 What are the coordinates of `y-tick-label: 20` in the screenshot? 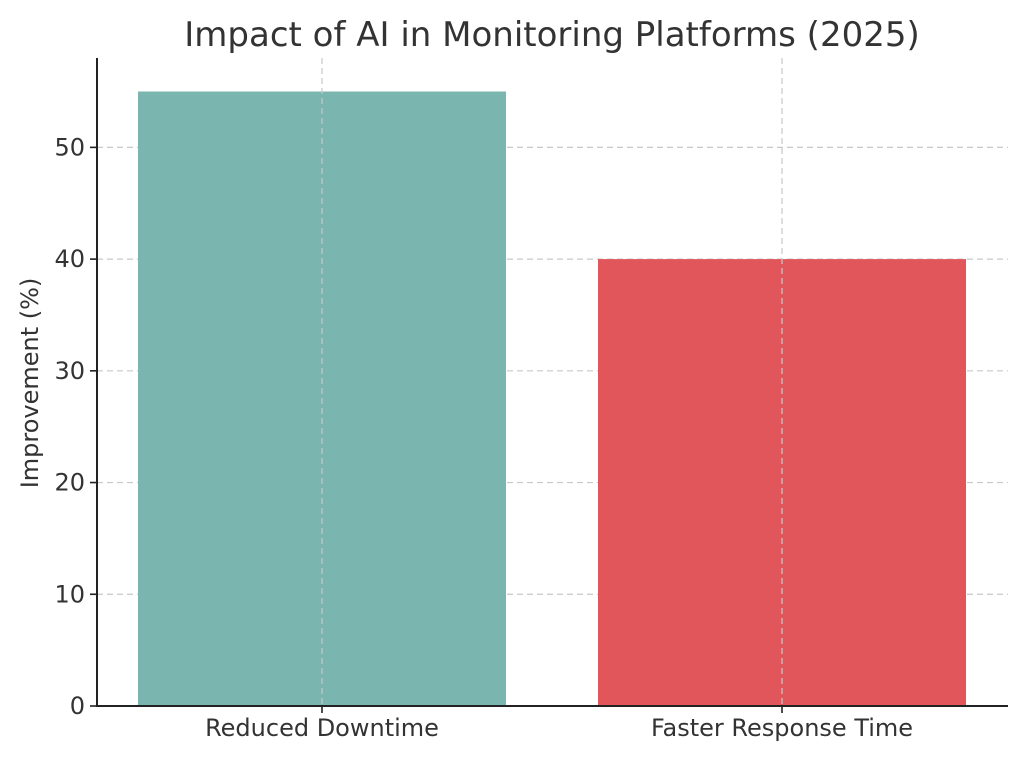 It's located at (69, 483).